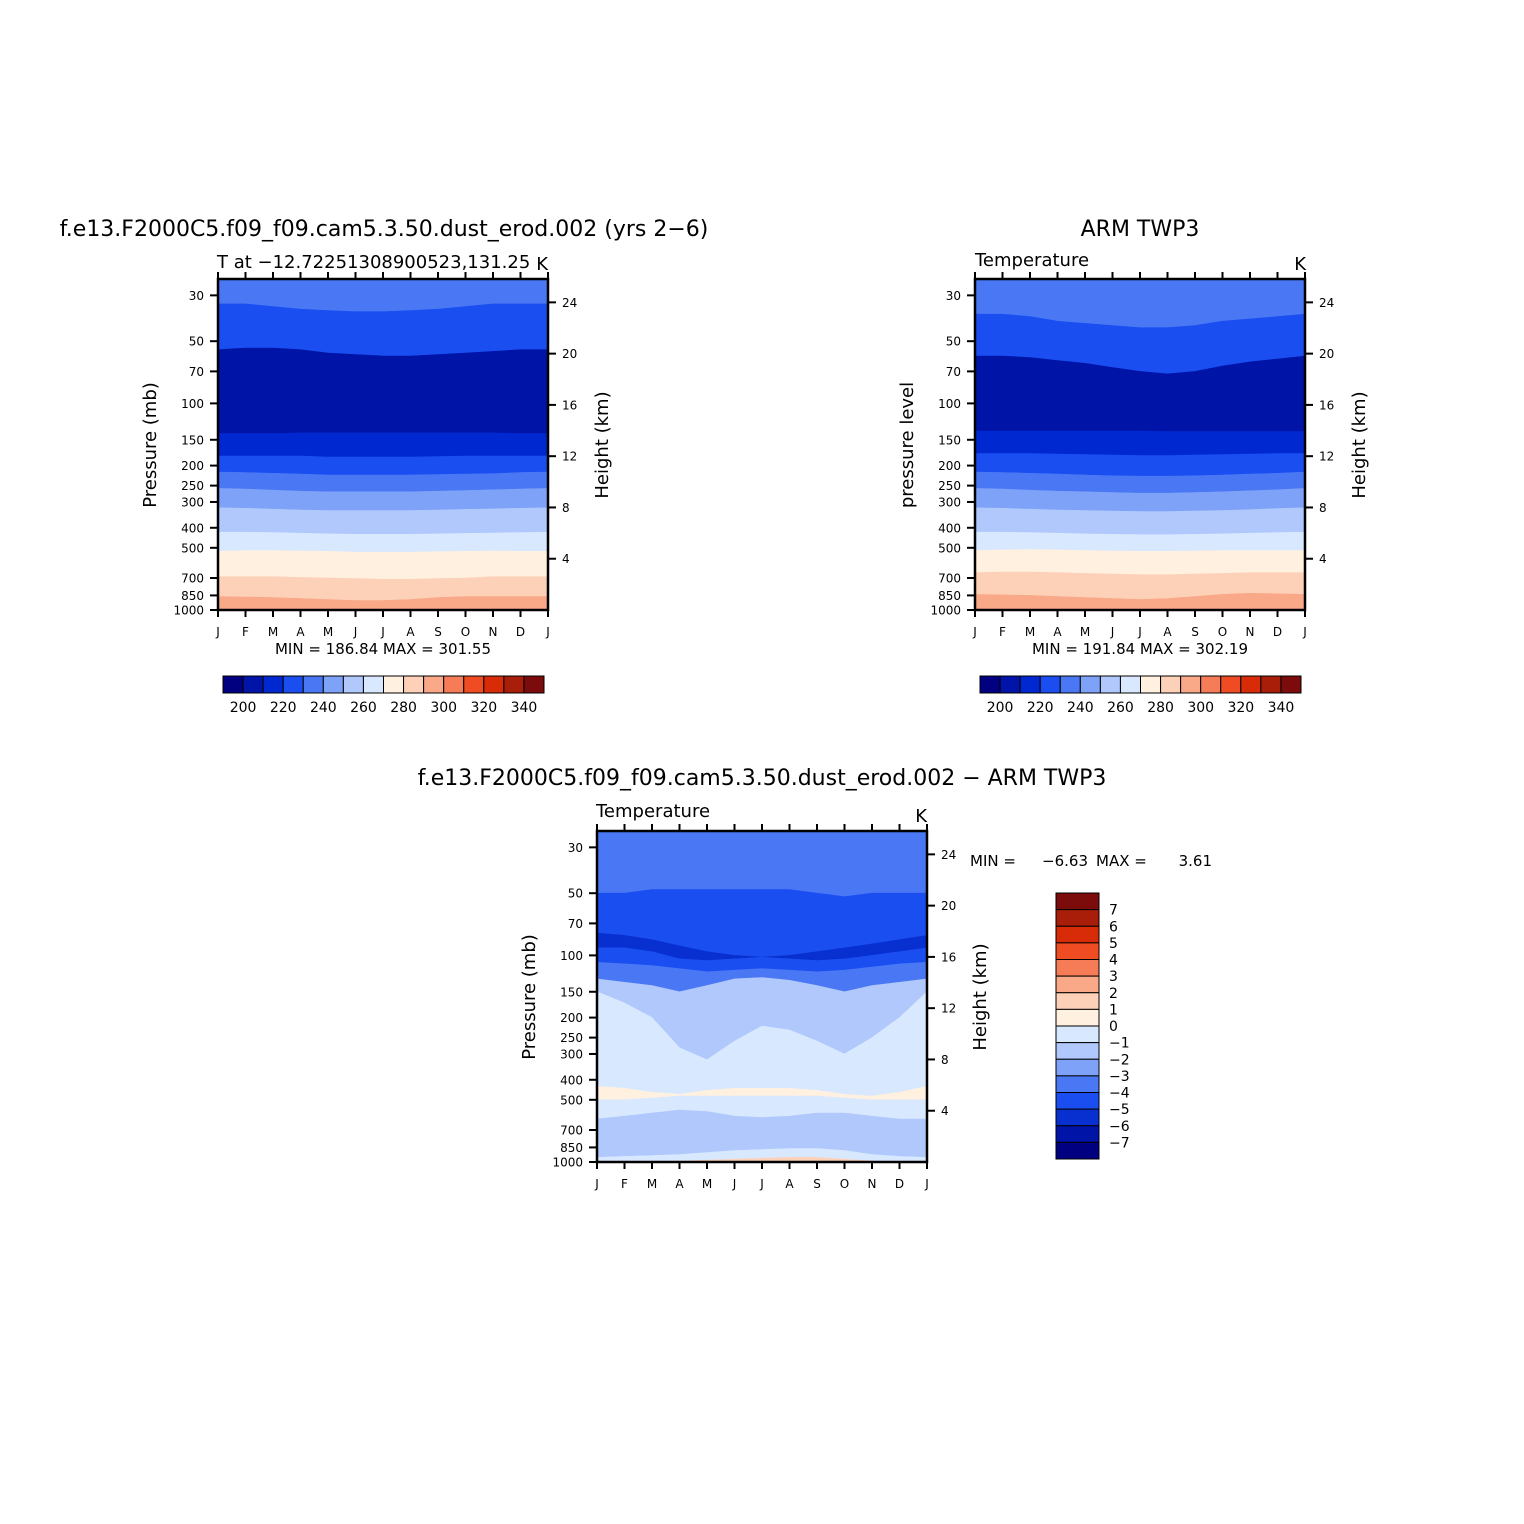  Describe the element at coordinates (1113, 977) in the screenshot. I see `colorbar-label: 3` at that location.